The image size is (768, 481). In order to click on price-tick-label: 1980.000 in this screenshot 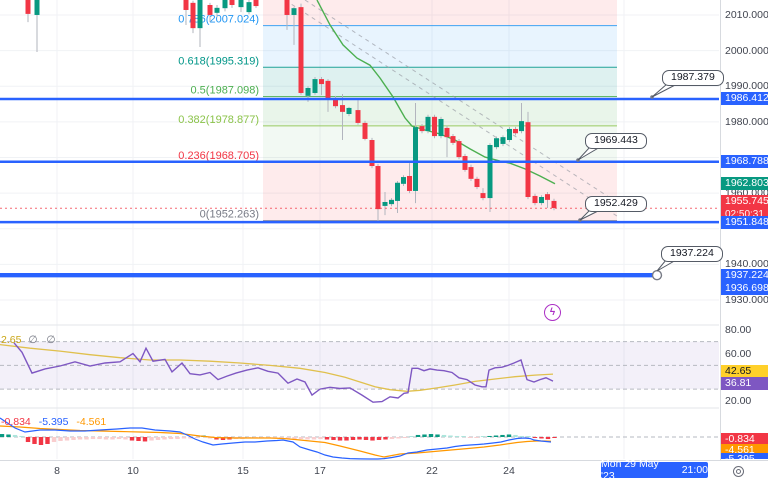, I will do `click(746, 121)`.